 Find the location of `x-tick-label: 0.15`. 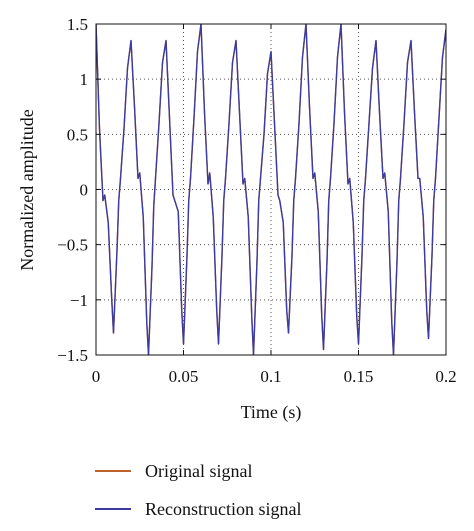

x-tick-label: 0.15 is located at coordinates (359, 376).